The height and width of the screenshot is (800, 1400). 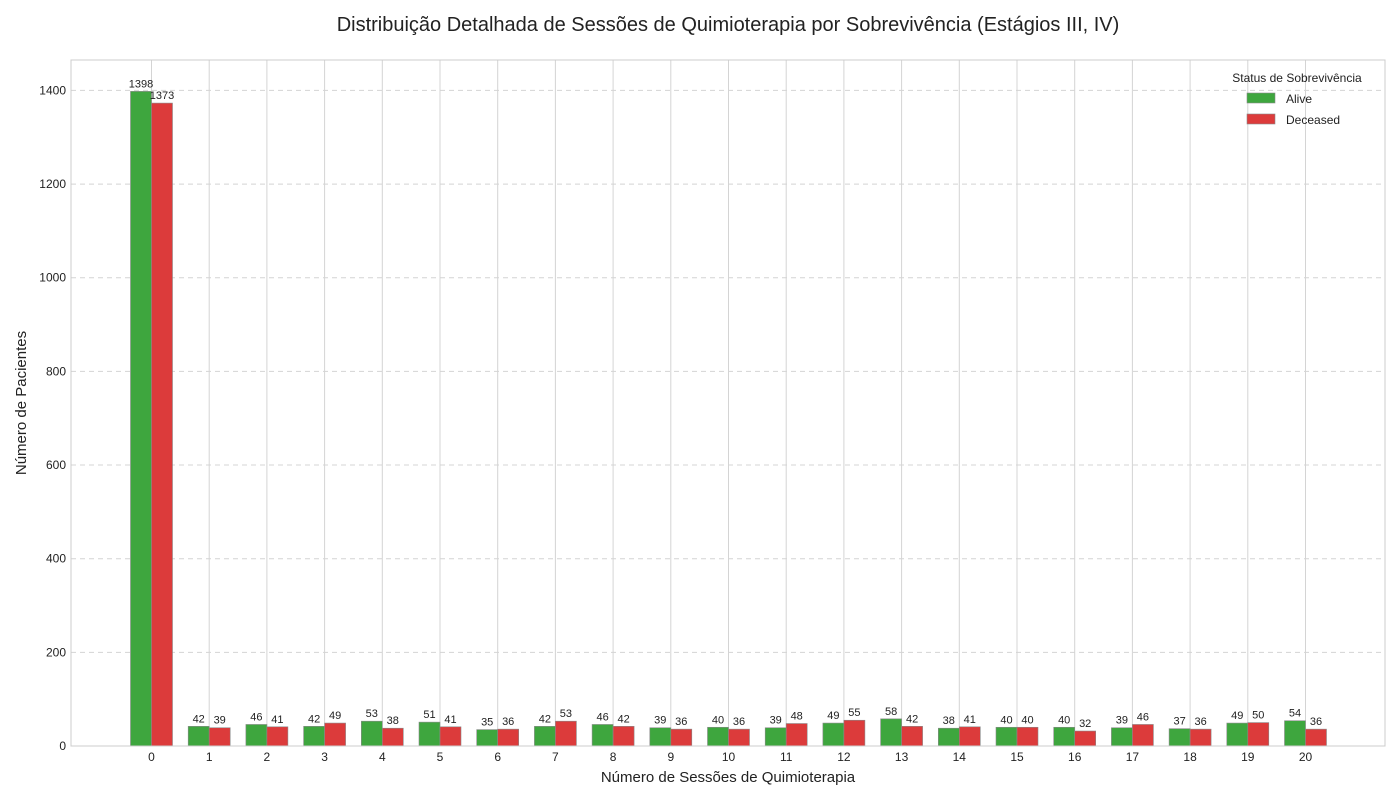 What do you see at coordinates (497, 757) in the screenshot?
I see `x-tick-label: 6` at bounding box center [497, 757].